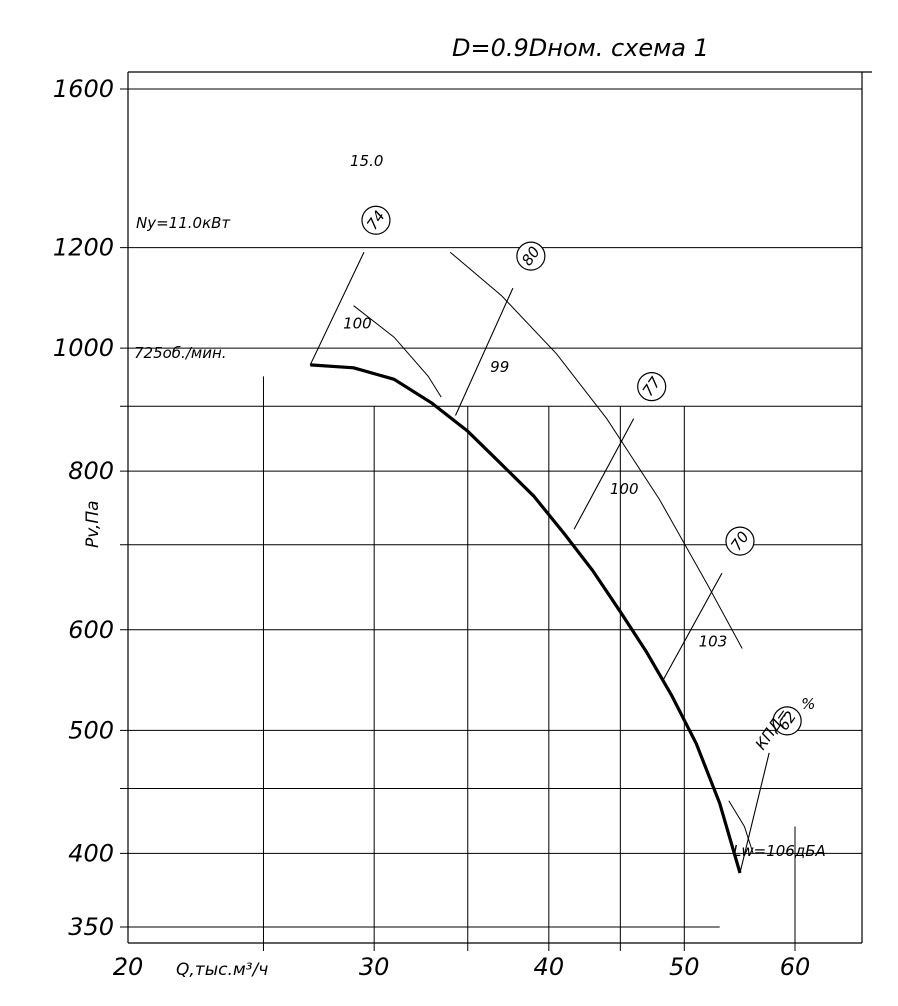  What do you see at coordinates (808, 704) in the screenshot?
I see `efficiency-unit: %` at bounding box center [808, 704].